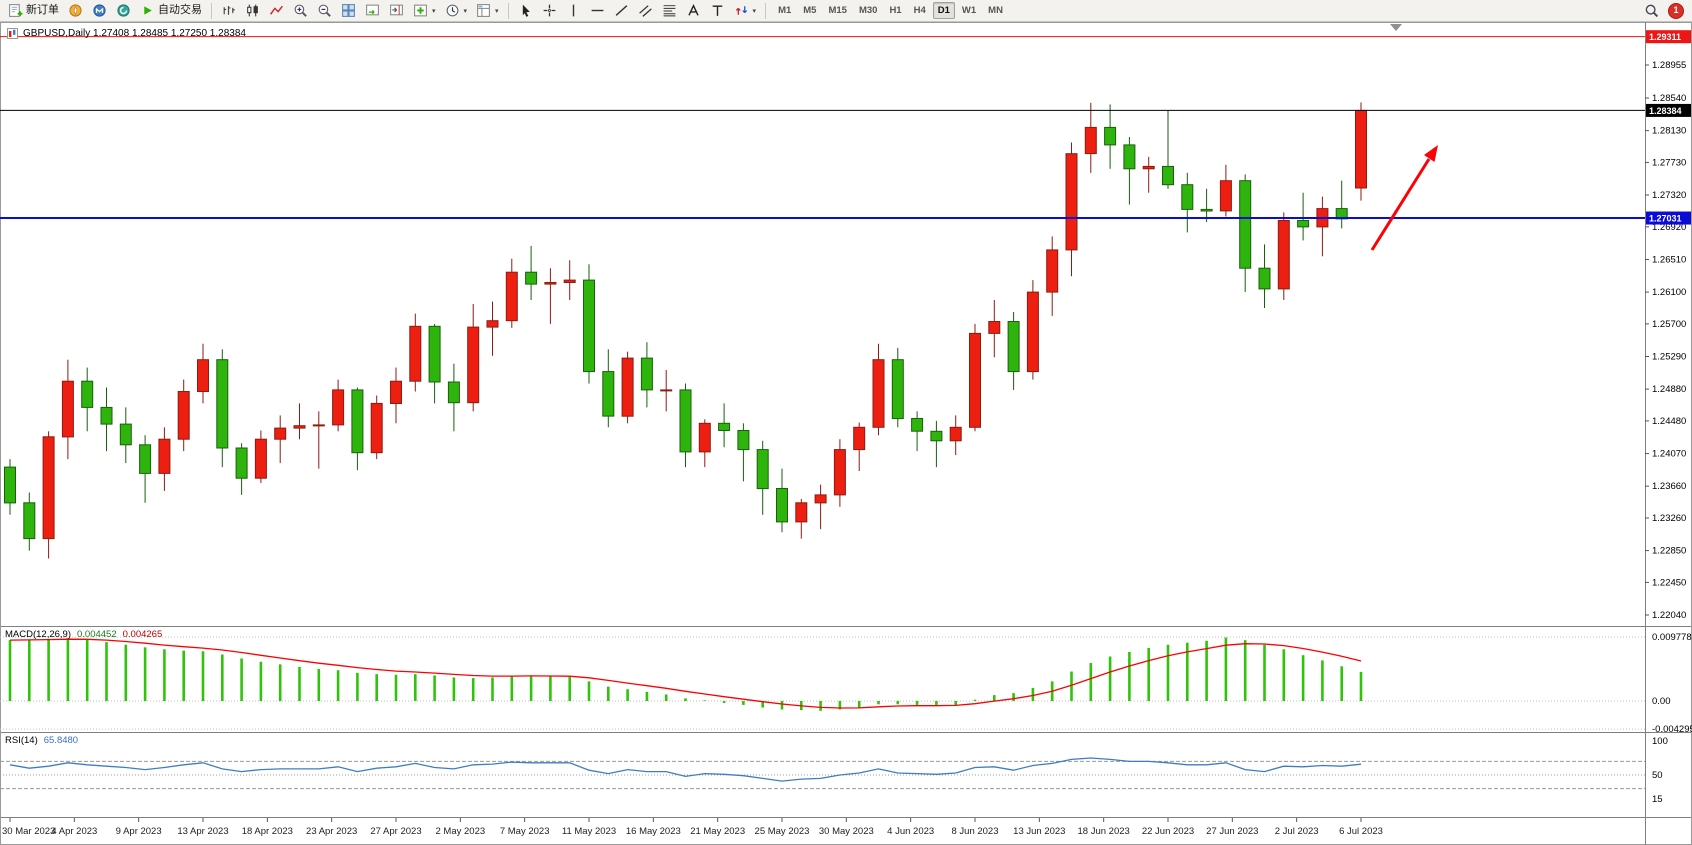 This screenshot has width=1692, height=845. I want to click on price-axis-label: 1.26920, so click(1669, 227).